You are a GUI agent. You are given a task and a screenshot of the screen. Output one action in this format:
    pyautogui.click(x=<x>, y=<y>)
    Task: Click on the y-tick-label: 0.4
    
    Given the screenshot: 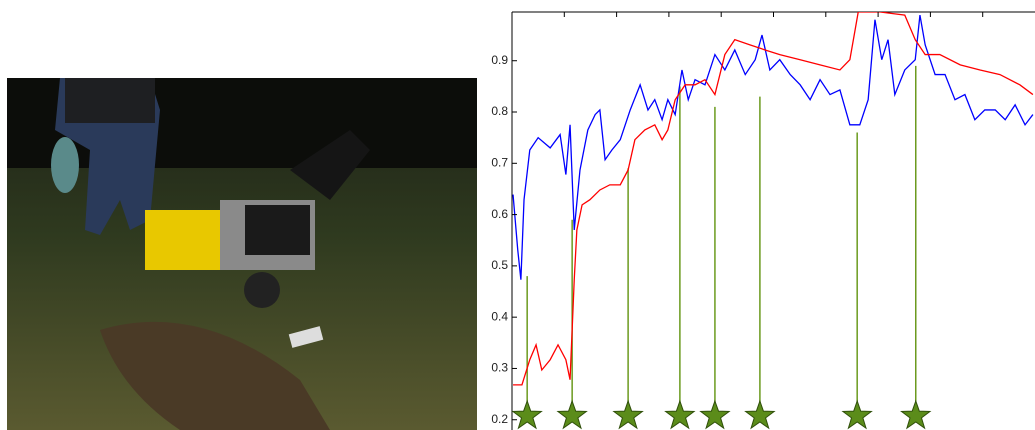 What is the action you would take?
    pyautogui.click(x=499, y=316)
    